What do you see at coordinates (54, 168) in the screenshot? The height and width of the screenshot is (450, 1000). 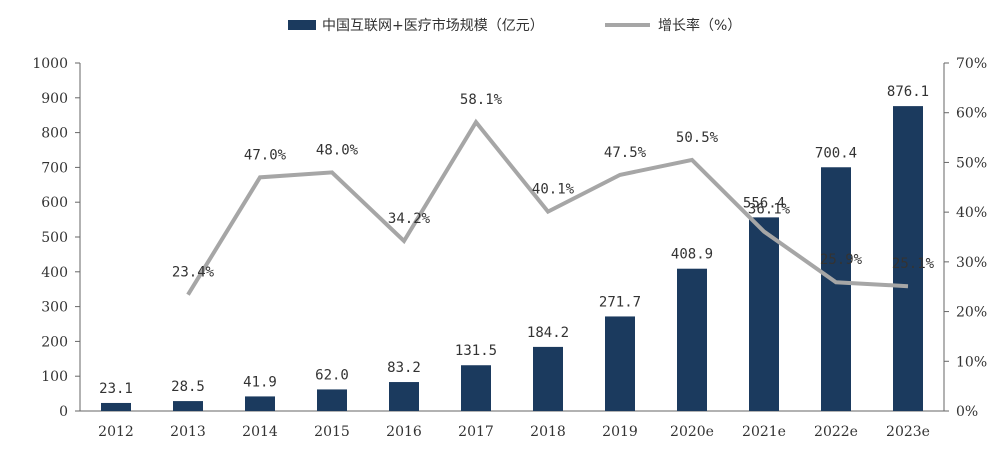 I see `left-y-tick-label: 700` at bounding box center [54, 168].